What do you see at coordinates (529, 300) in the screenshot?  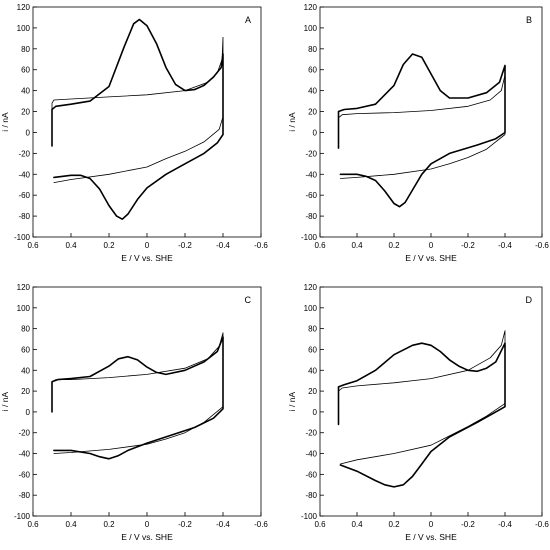 I see `panel-letter: D` at bounding box center [529, 300].